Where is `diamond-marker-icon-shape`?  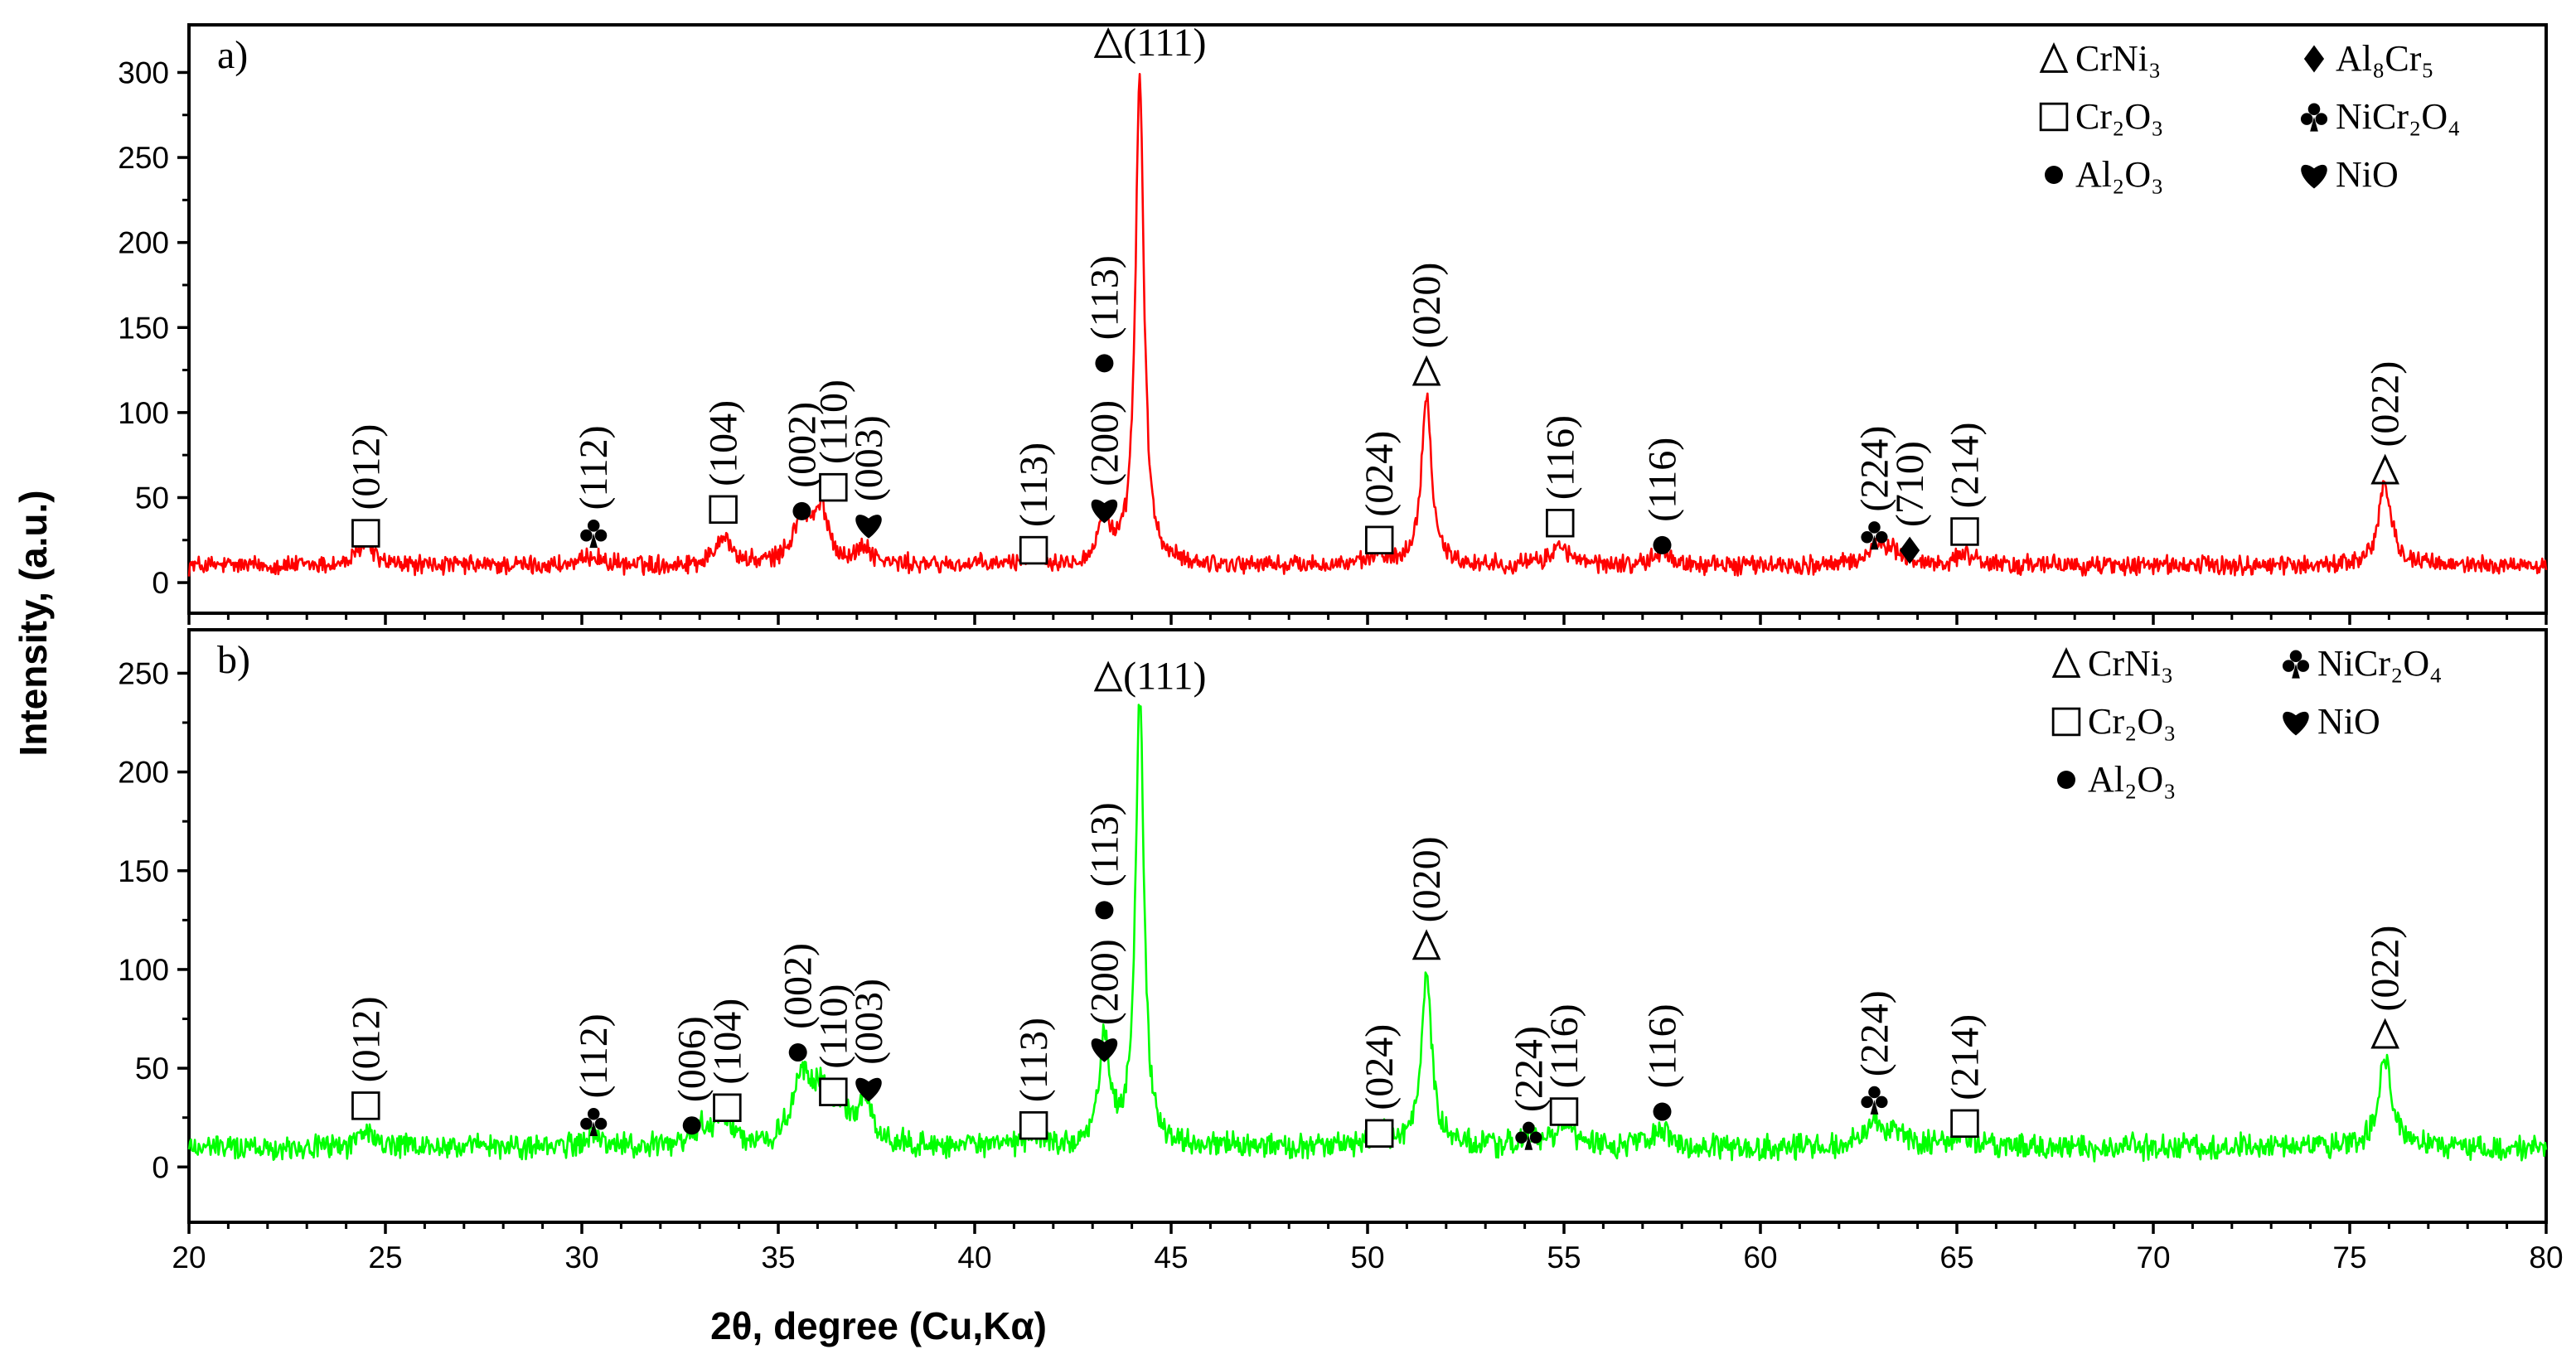
diamond-marker-icon-shape is located at coordinates (1910, 550).